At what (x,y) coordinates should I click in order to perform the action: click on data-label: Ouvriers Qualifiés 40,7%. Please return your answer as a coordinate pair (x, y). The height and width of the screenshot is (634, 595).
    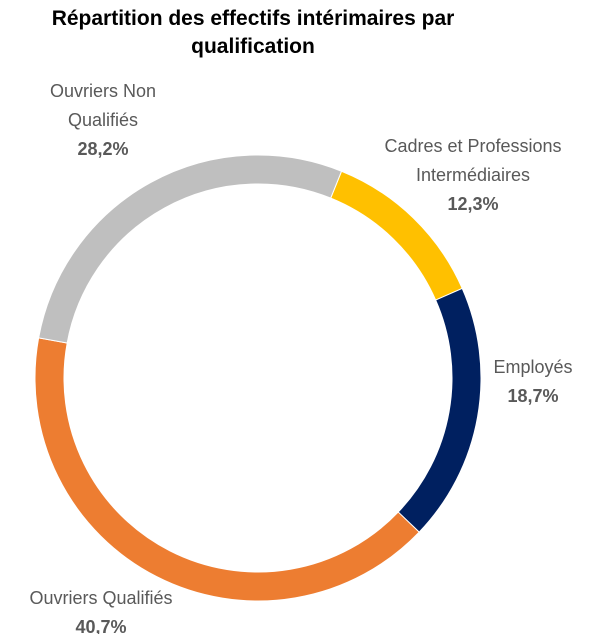
    Looking at the image, I should click on (101, 609).